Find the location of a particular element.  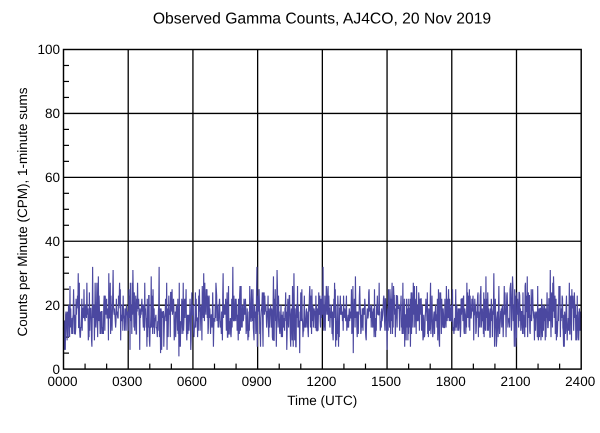

svg-text: 0 is located at coordinates (56, 369).